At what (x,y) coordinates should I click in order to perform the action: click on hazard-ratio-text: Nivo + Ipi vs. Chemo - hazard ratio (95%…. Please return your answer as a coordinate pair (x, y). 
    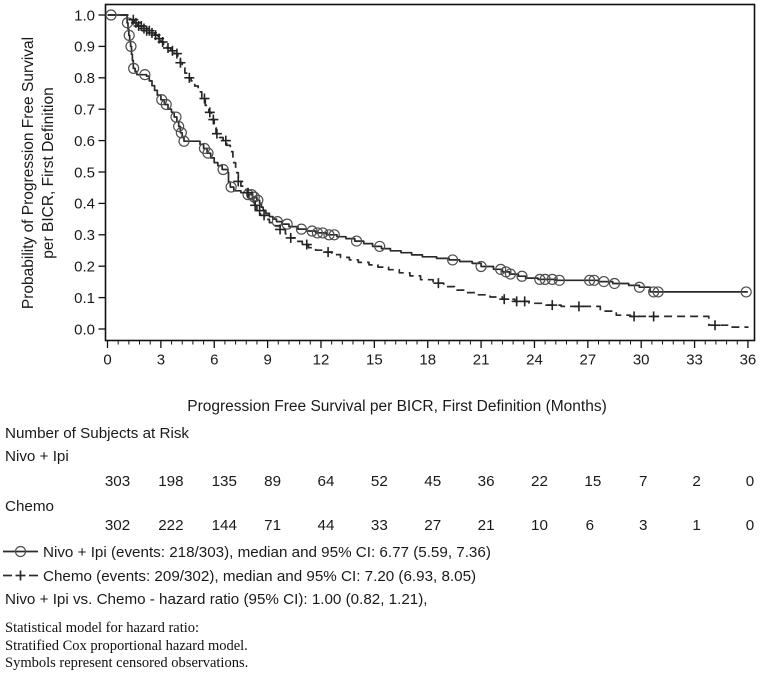
    Looking at the image, I should click on (216, 599).